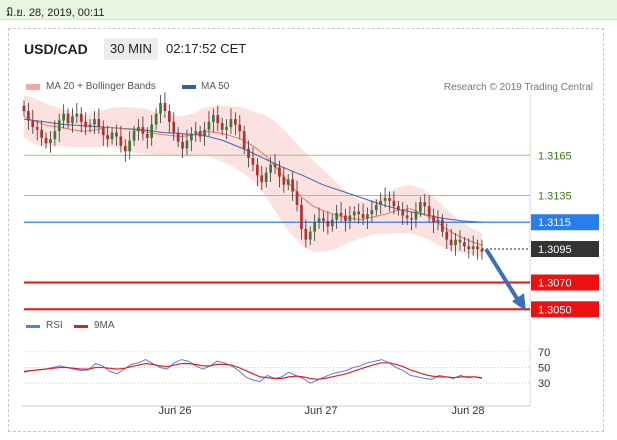 This screenshot has height=440, width=617. Describe the element at coordinates (33, 87) in the screenshot. I see `ma20-legend-swatch` at that location.